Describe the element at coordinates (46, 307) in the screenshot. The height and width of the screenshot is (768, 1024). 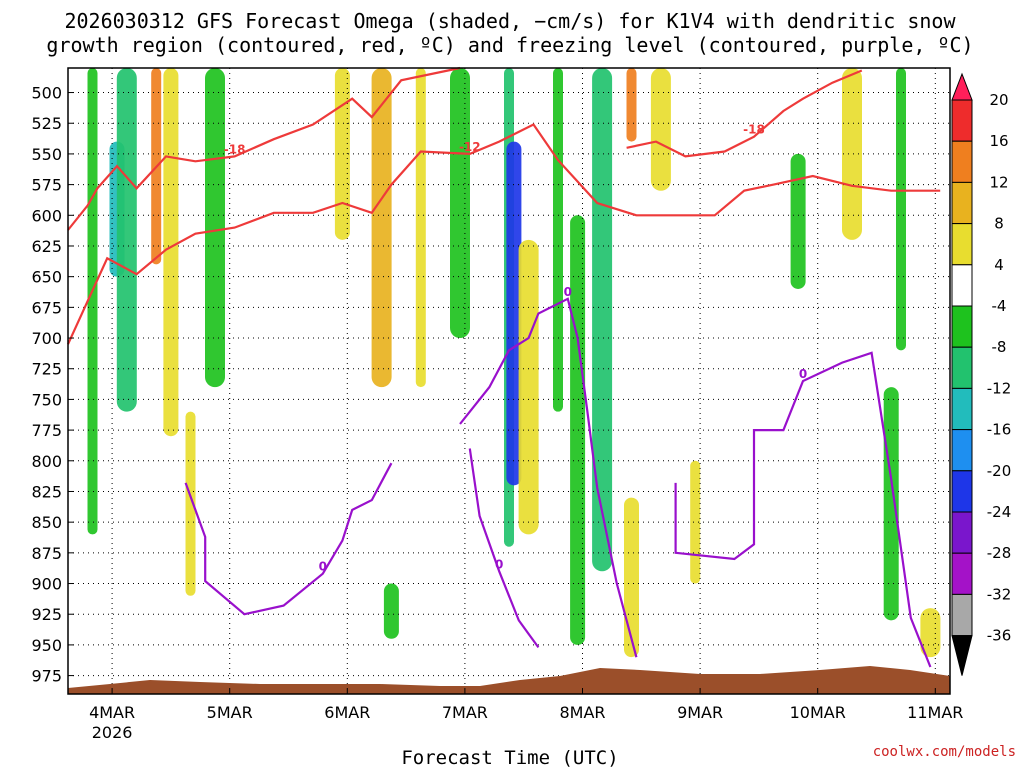
I see `y-tick-label: 675` at that location.